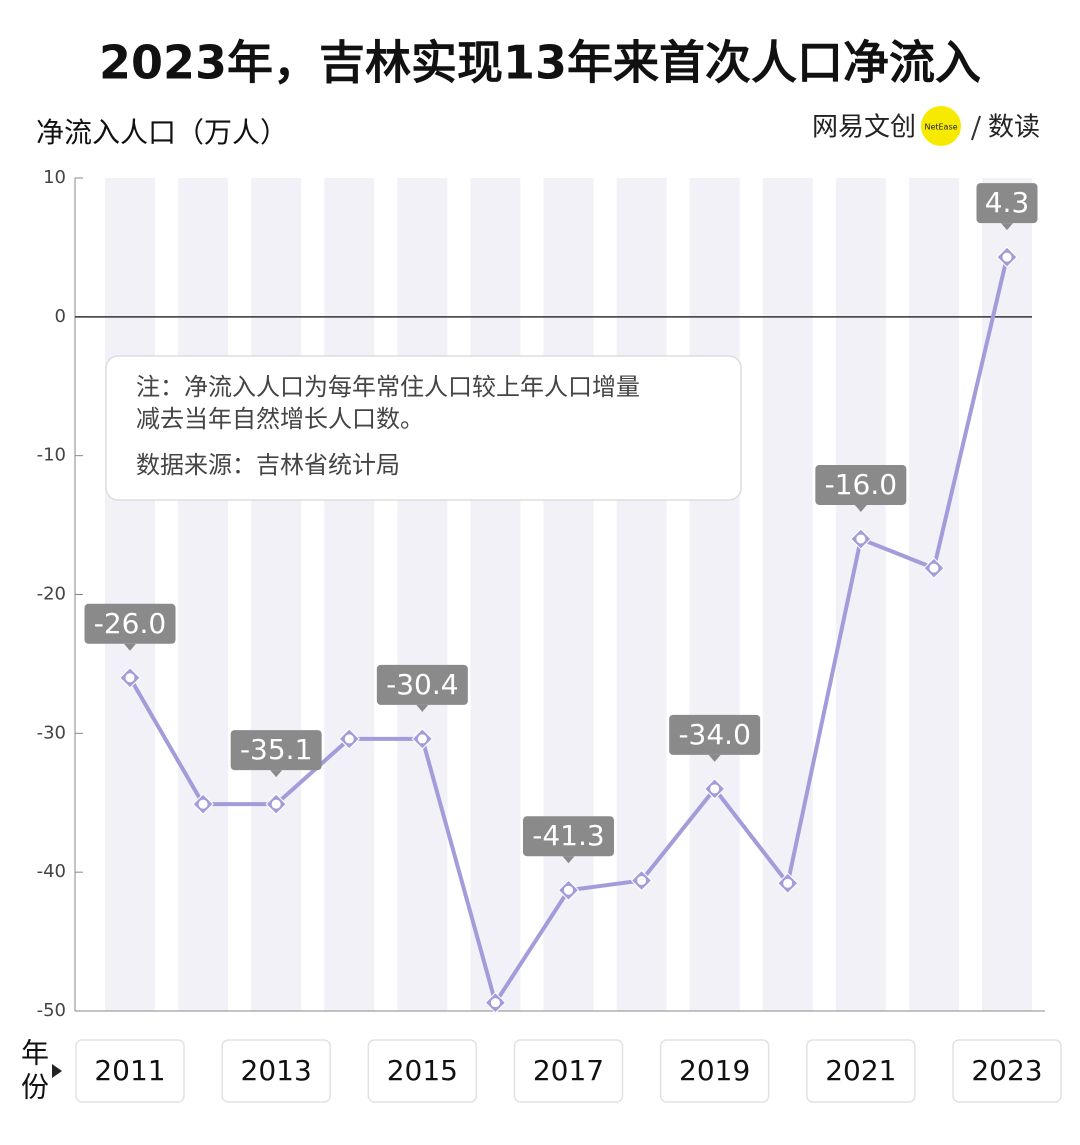 Image resolution: width=1080 pixels, height=1145 pixels. What do you see at coordinates (51, 871) in the screenshot?
I see `y-tick-label: -40` at bounding box center [51, 871].